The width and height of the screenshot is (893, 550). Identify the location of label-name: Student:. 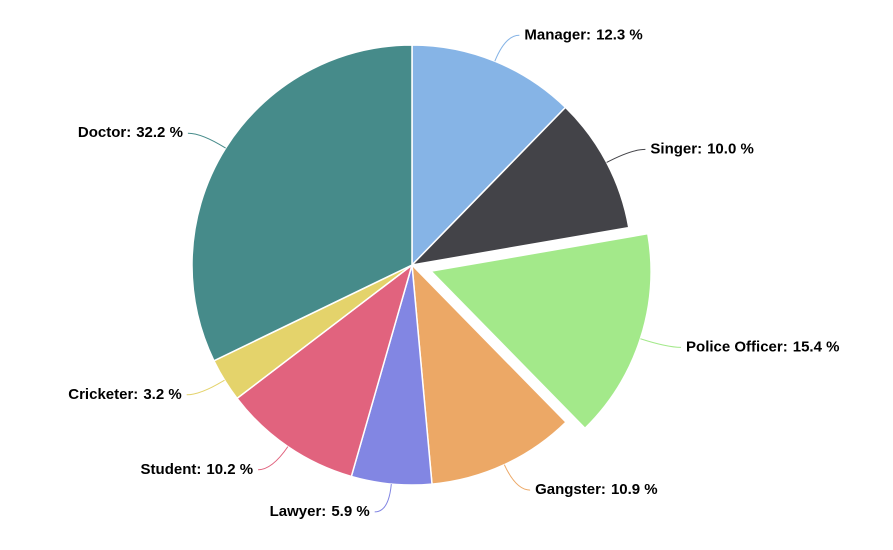
(171, 469).